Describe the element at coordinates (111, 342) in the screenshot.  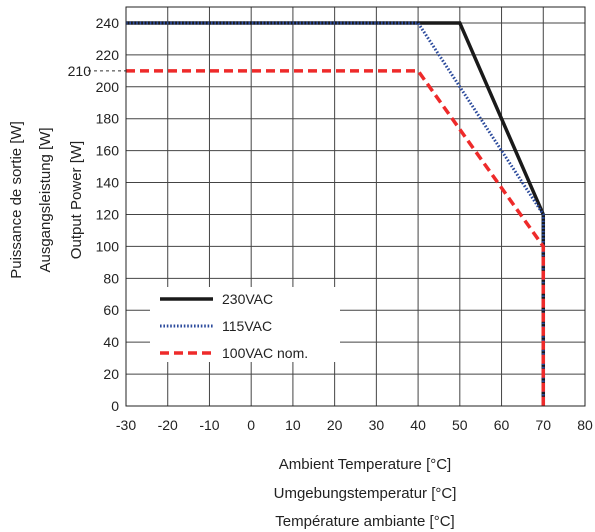
I see `y-tick-label: 40` at that location.